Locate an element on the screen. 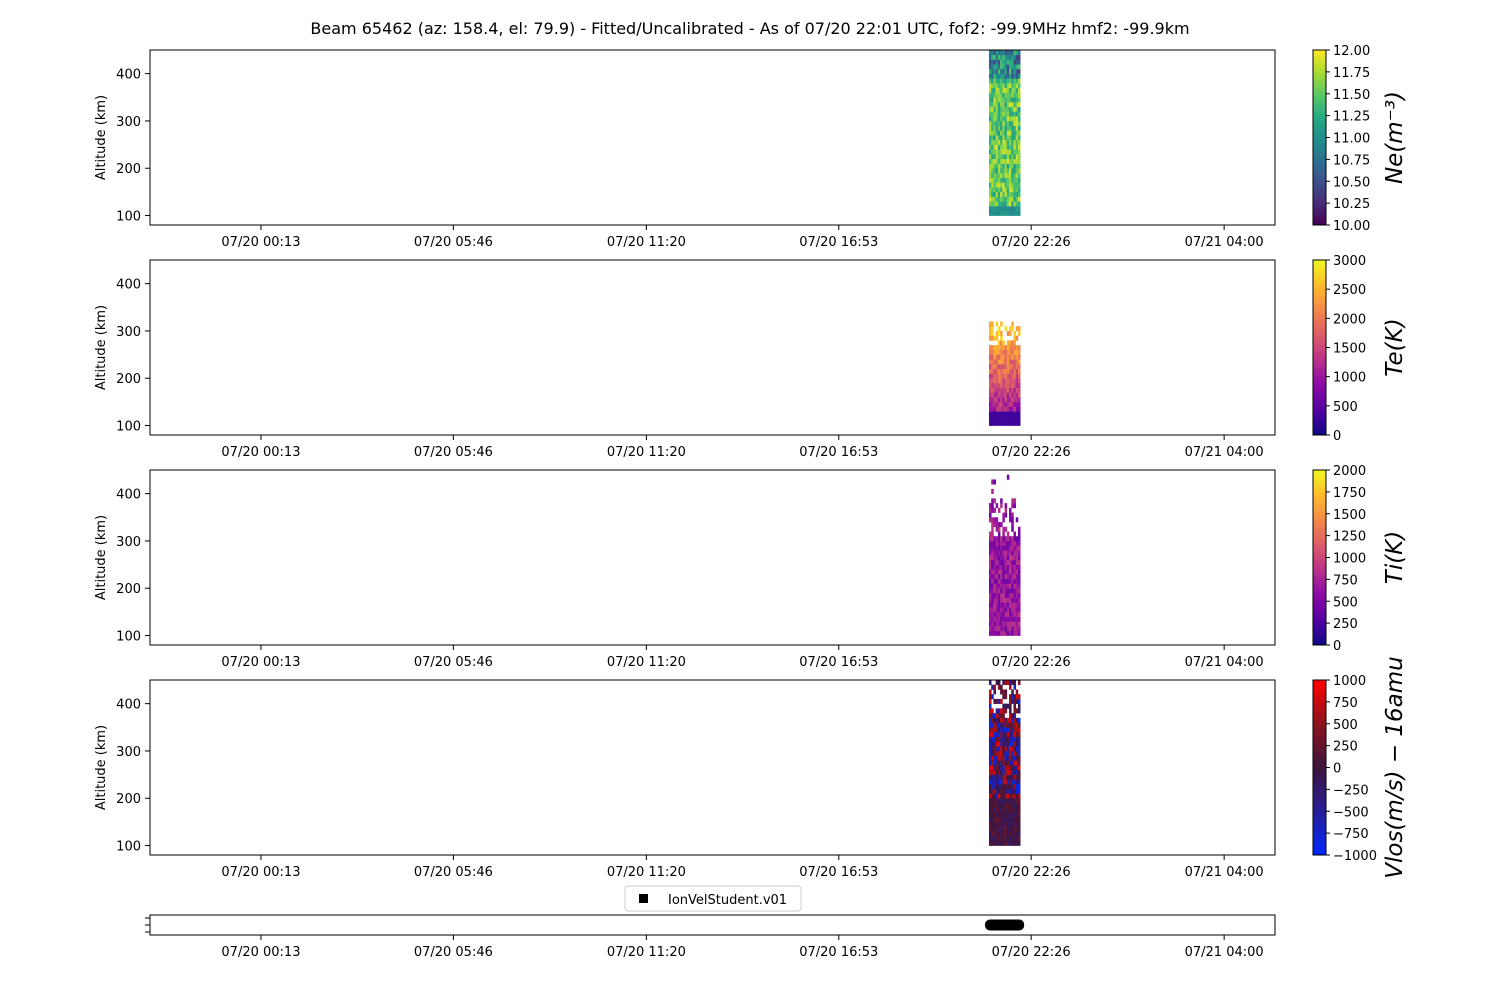 The width and height of the screenshot is (1500, 1000). axes-frame is located at coordinates (712, 925).